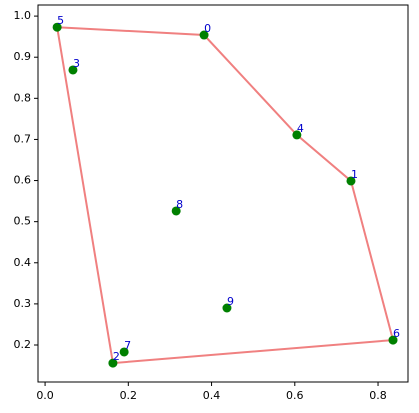 This screenshot has height=413, width=419. I want to click on y-tick-label: 0.9, so click(23, 56).